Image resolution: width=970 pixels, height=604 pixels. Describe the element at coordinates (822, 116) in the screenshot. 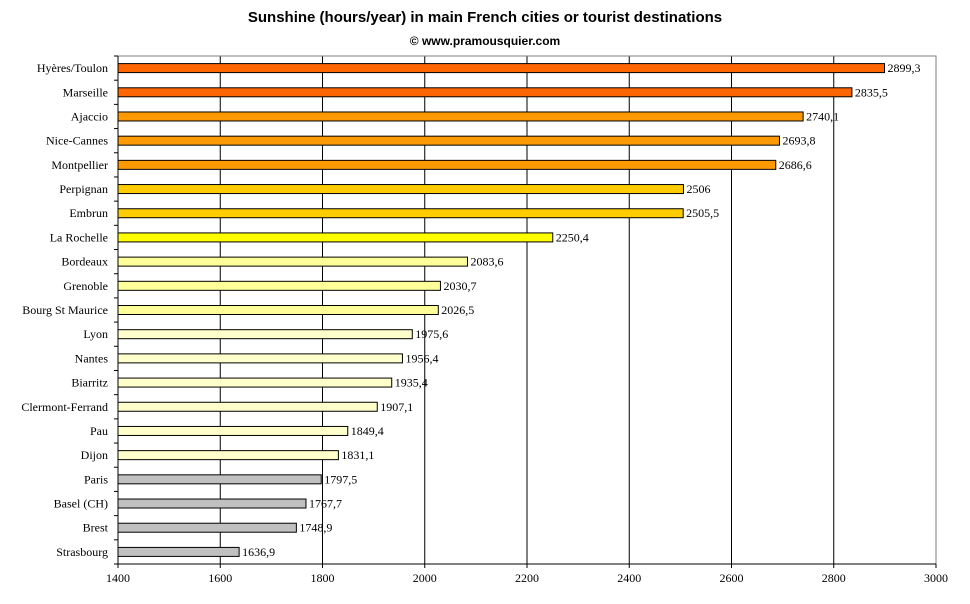

I see `data-label: 2740,1` at that location.